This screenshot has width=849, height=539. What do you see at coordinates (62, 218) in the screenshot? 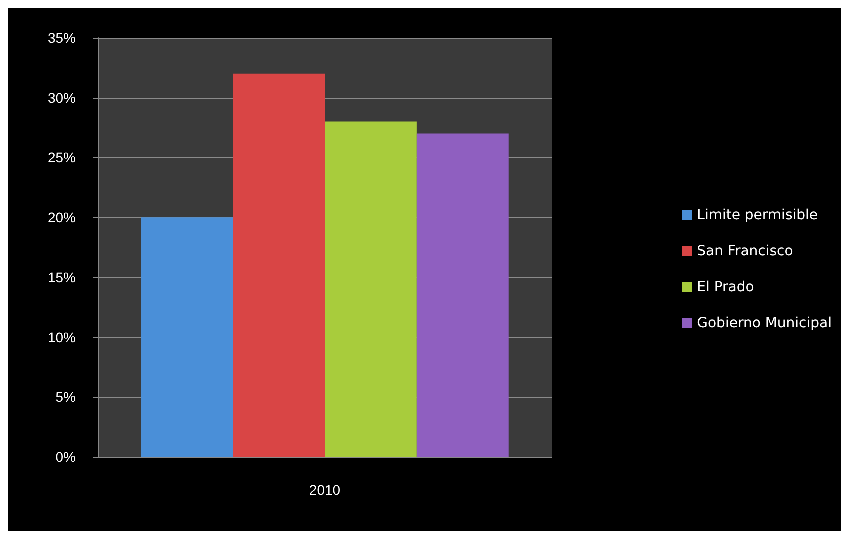
I see `y-tick-label: 20%` at bounding box center [62, 218].